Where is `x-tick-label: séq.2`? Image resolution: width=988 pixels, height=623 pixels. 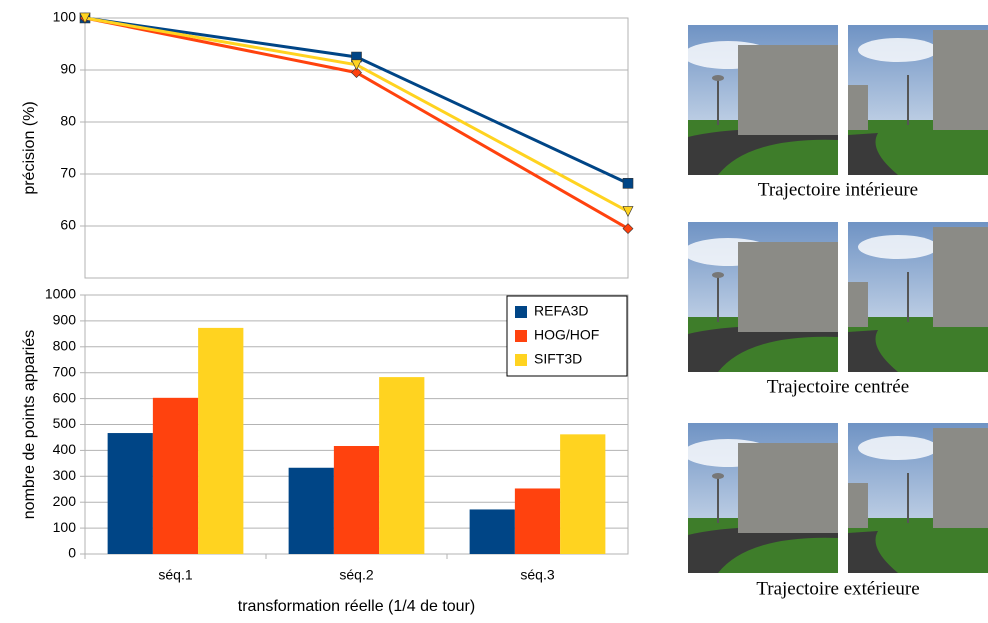 x-tick-label: séq.2 is located at coordinates (356, 575).